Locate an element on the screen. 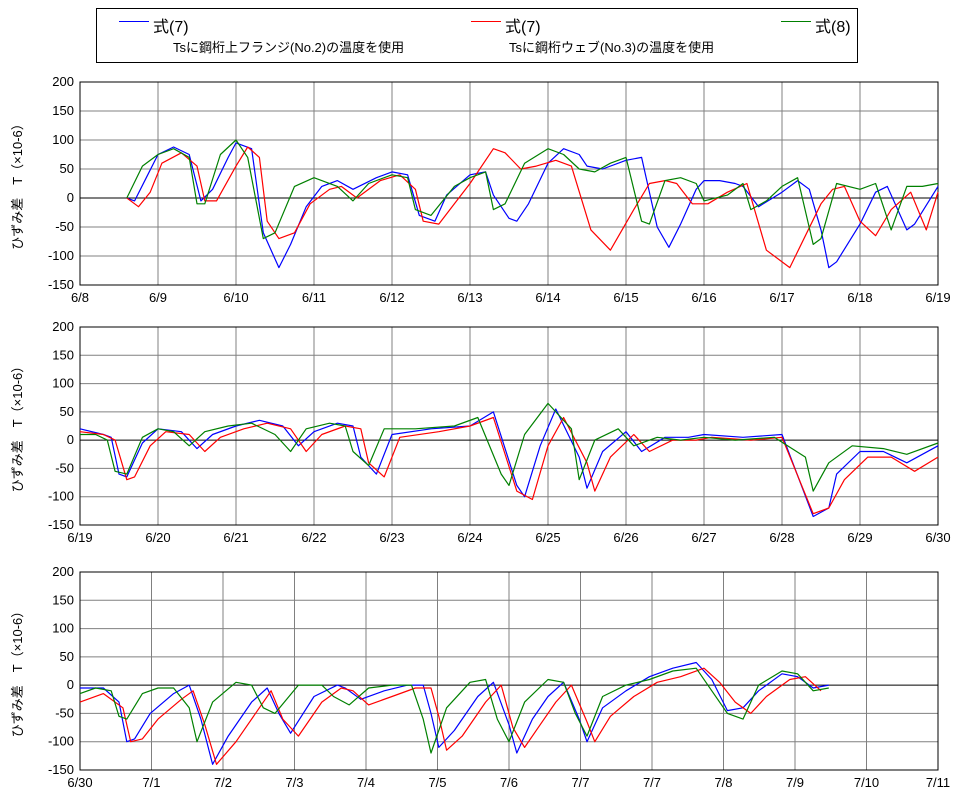  x-tick-label: 6/28 is located at coordinates (781, 537).